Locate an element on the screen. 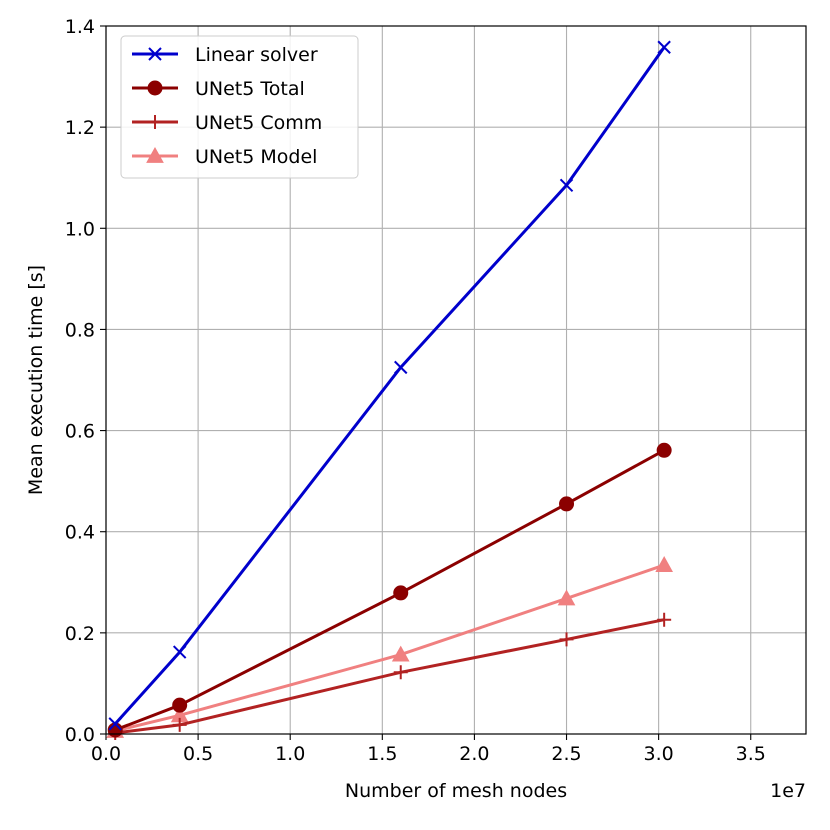 Image resolution: width=830 pixels, height=830 pixels. legend-item: UNet5 Total is located at coordinates (218, 89).